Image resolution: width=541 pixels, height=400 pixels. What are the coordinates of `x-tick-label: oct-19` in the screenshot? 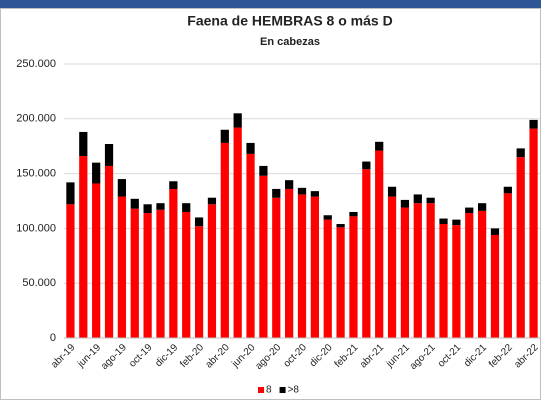 It's located at (141, 356).